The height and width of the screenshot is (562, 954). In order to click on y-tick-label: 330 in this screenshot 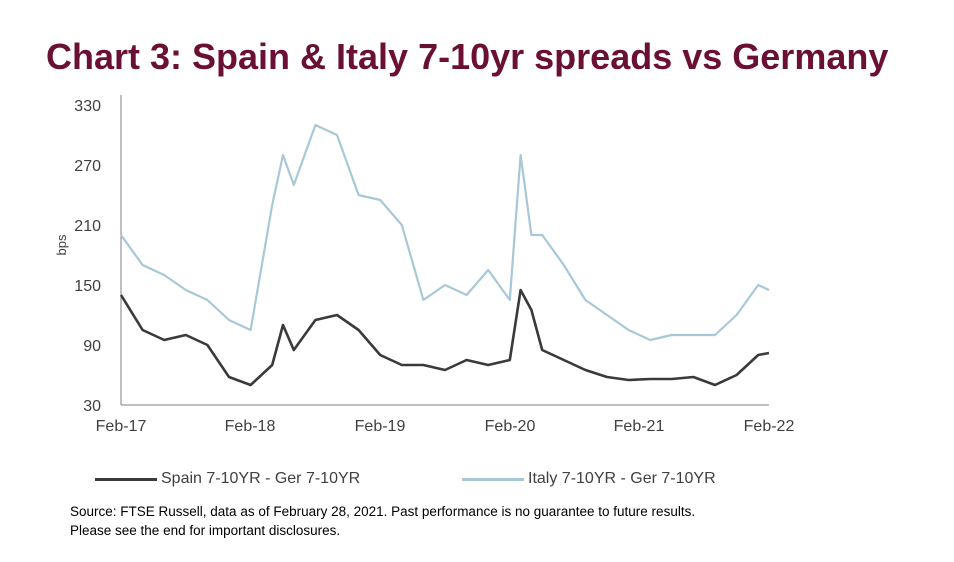, I will do `click(87, 106)`.